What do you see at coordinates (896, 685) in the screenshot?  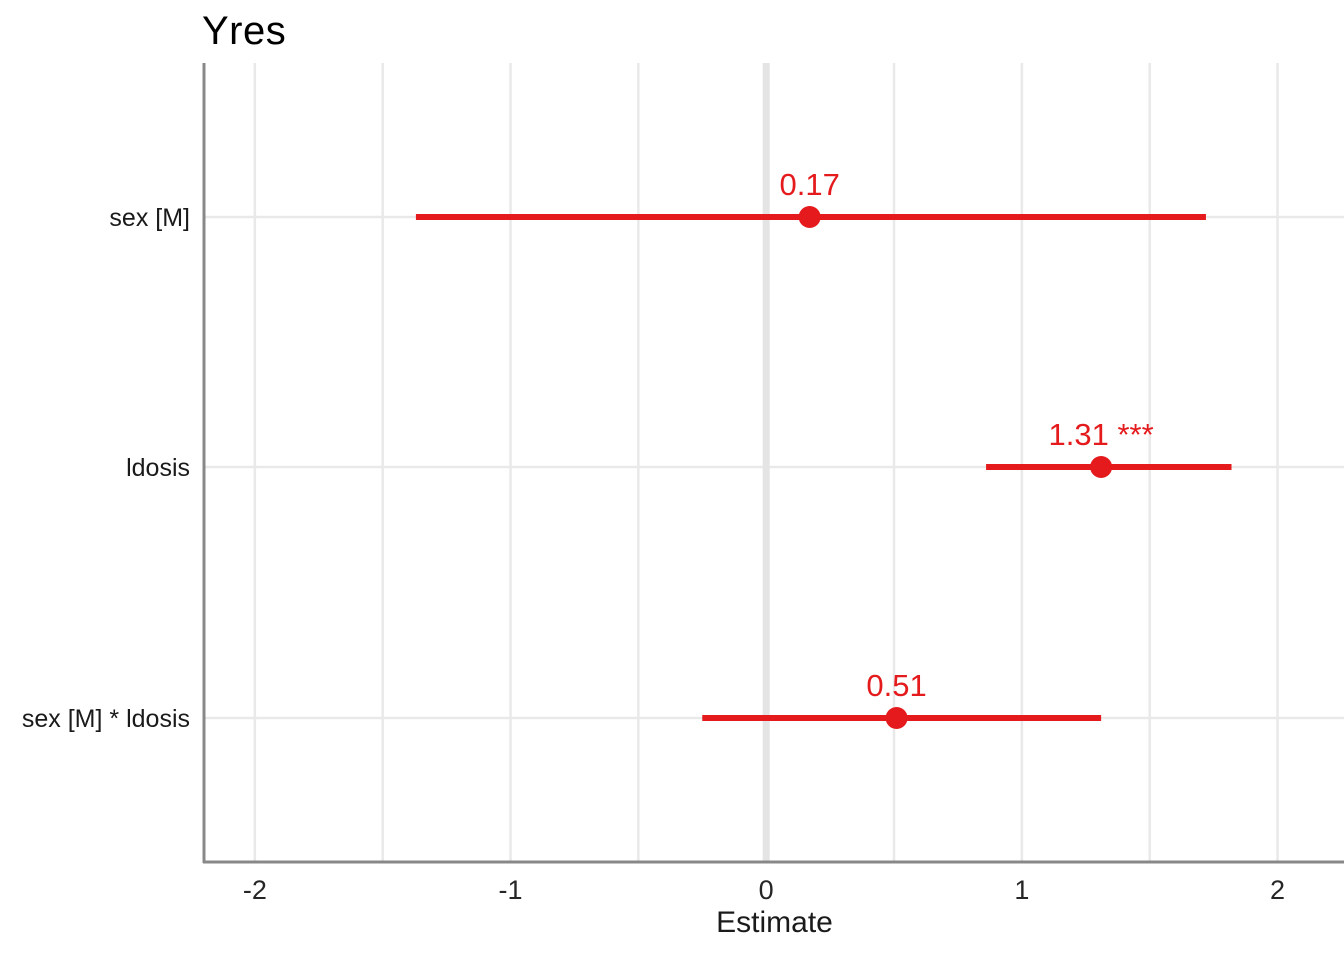 I see `estimate-value-label: 0.51` at bounding box center [896, 685].